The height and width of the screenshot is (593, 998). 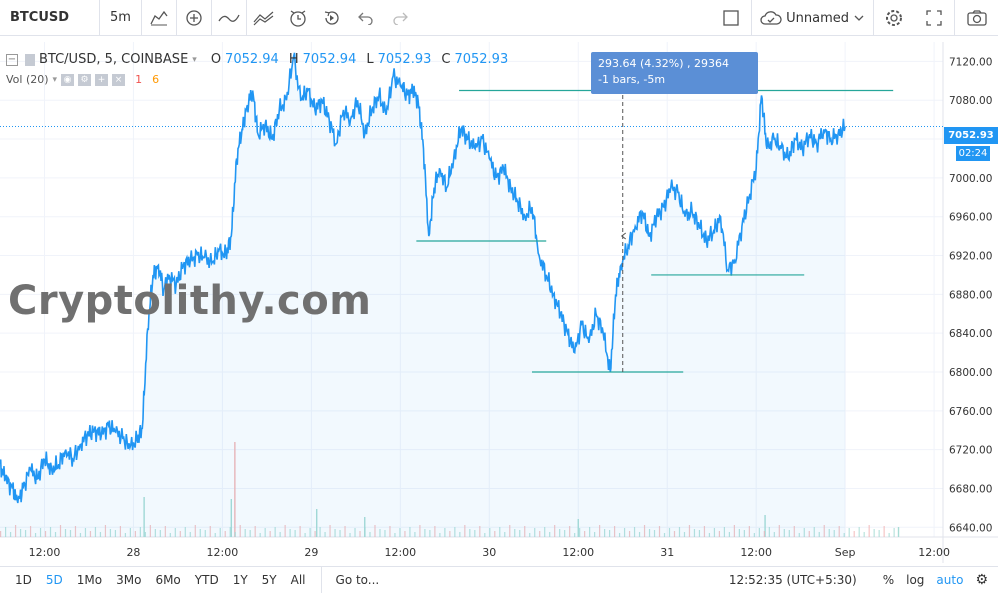 I want to click on legend-dropdown-icon: ▾, so click(x=194, y=59).